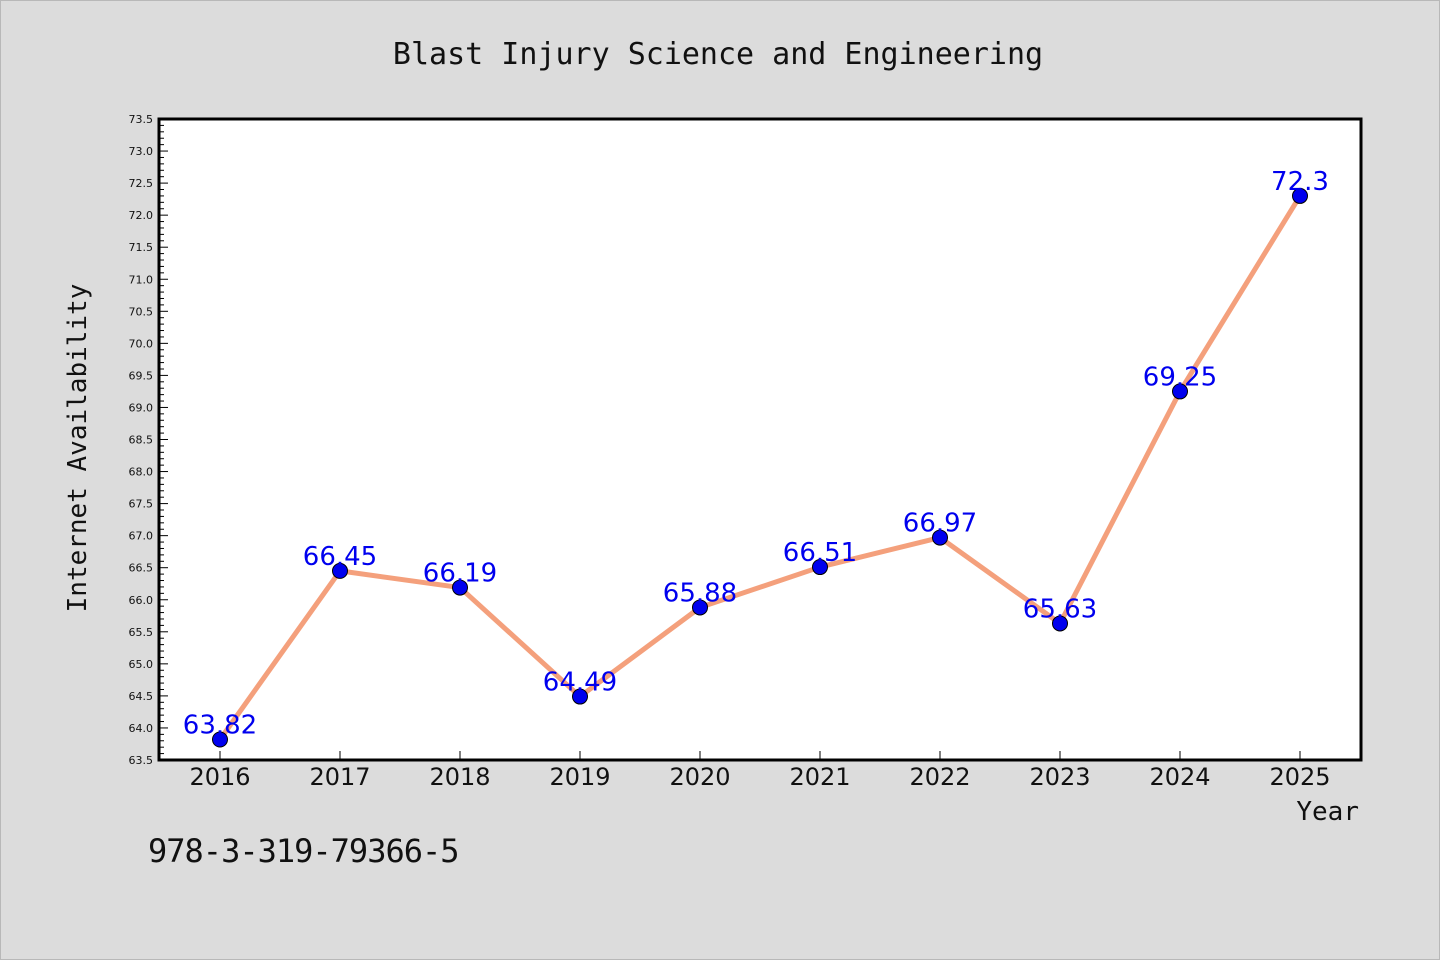  What do you see at coordinates (141, 568) in the screenshot?
I see `y-tick-label: 66.5` at bounding box center [141, 568].